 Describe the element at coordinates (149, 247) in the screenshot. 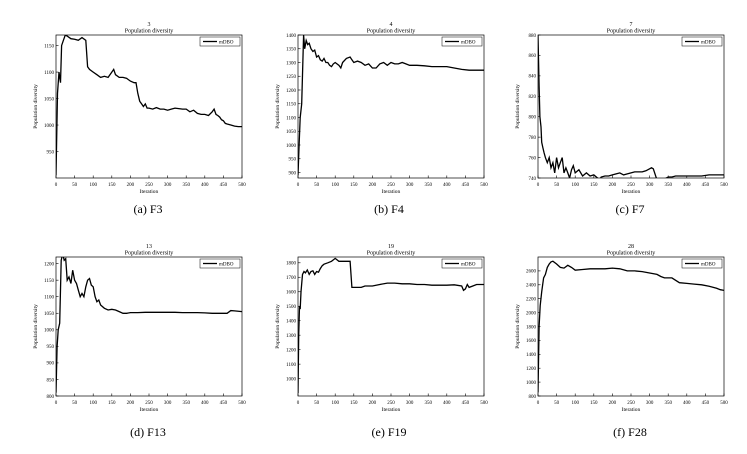

I see `chart-title: 13` at that location.